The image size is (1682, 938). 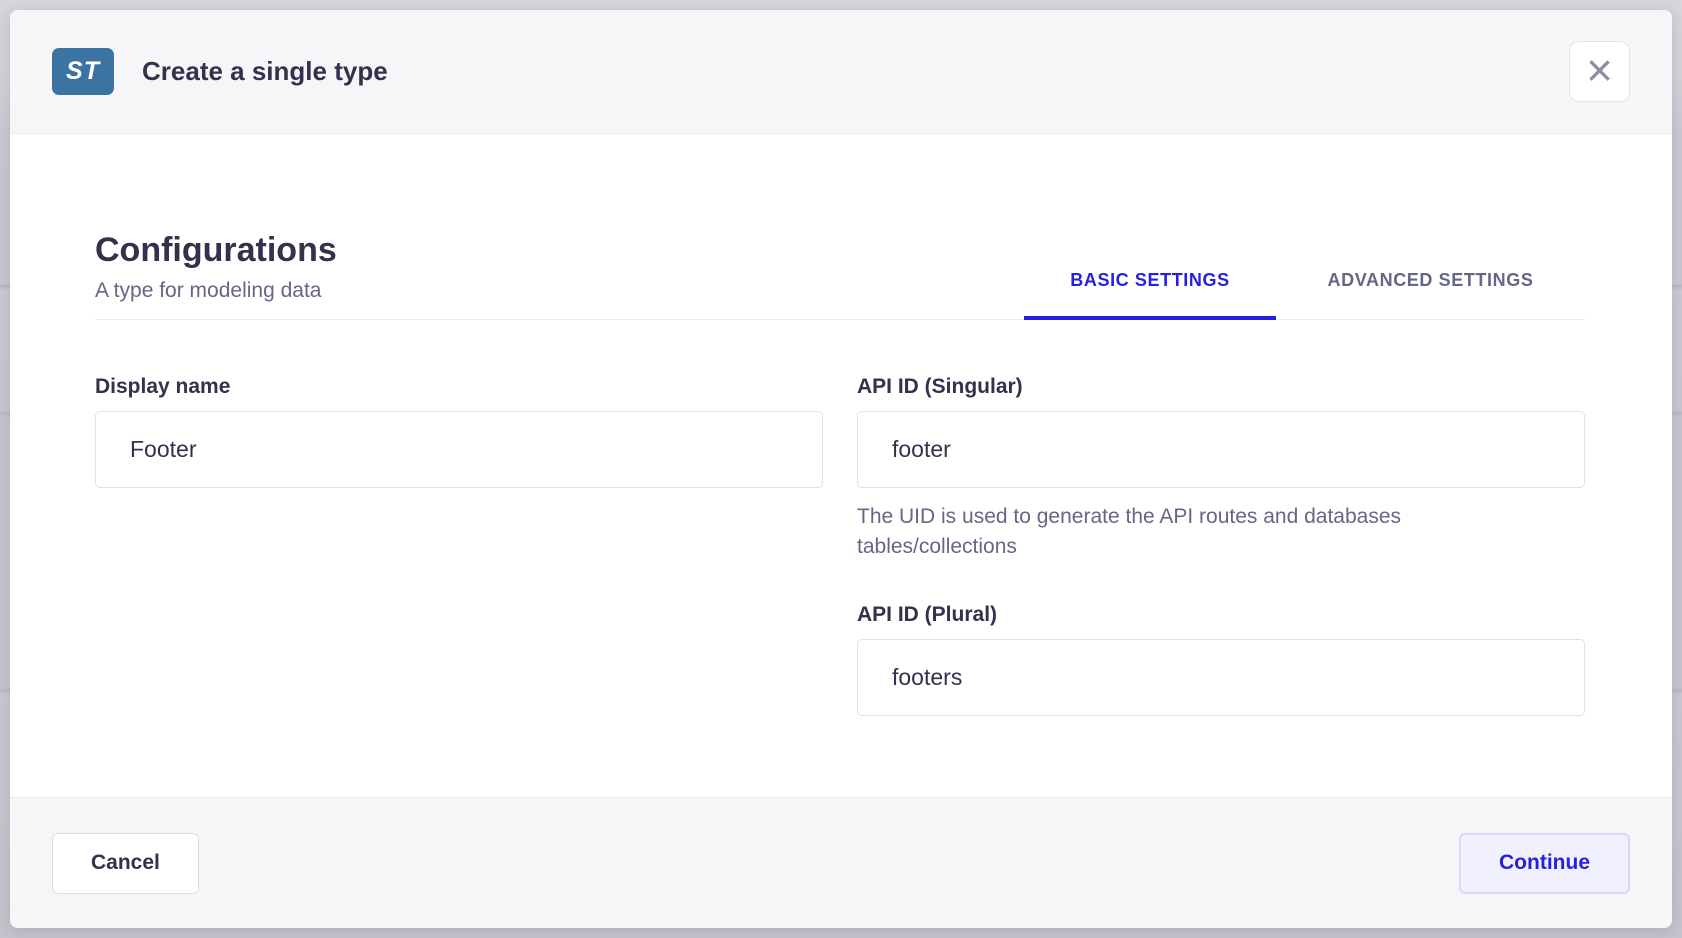 What do you see at coordinates (940, 387) in the screenshot?
I see `api-id-singular-label: API ID (Singular)` at bounding box center [940, 387].